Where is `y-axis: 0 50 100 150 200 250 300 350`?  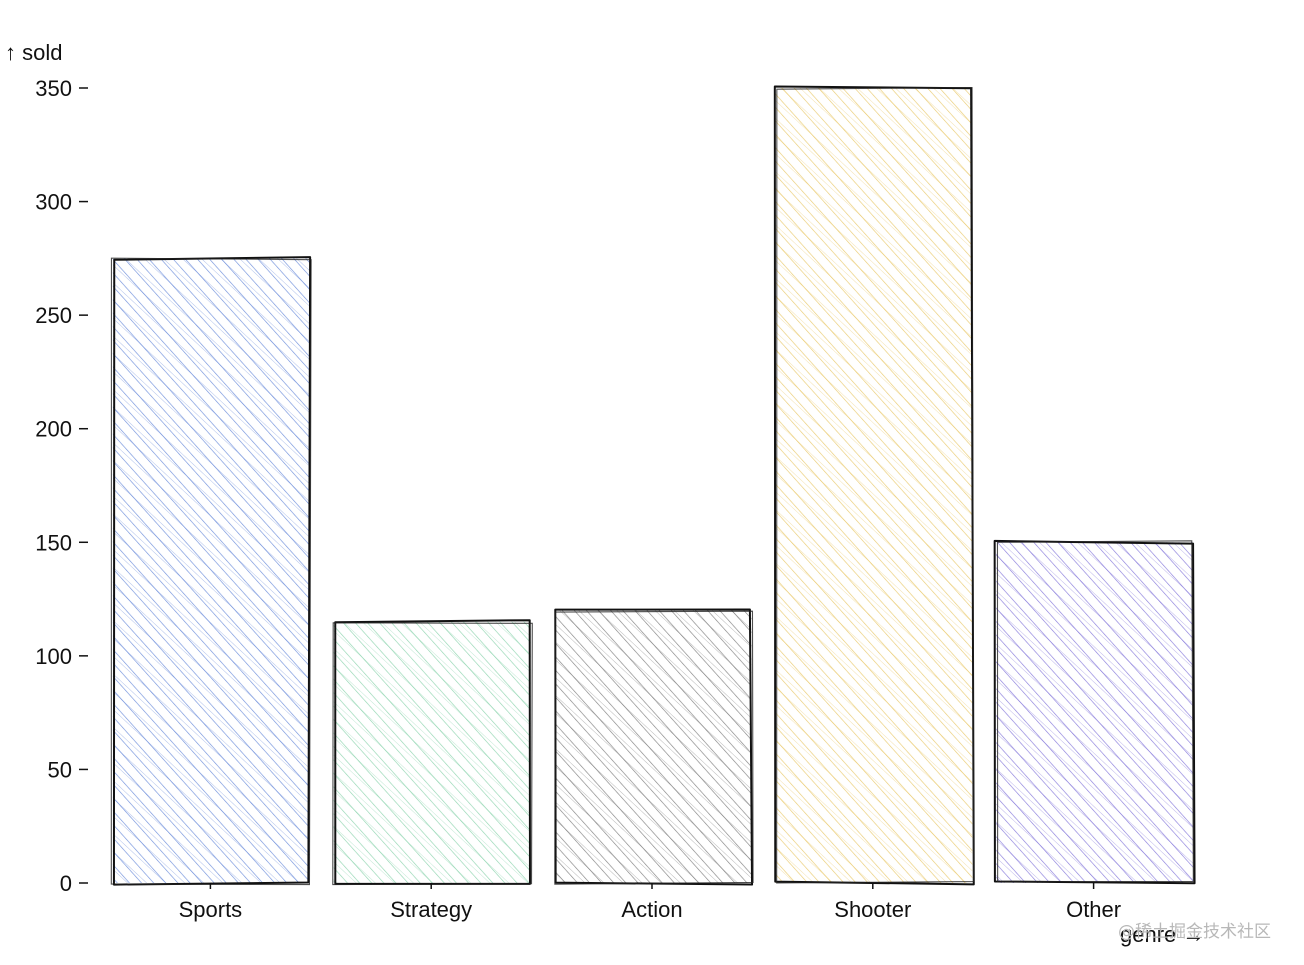
y-axis: 0 50 100 150 200 250 300 350 is located at coordinates (61, 486).